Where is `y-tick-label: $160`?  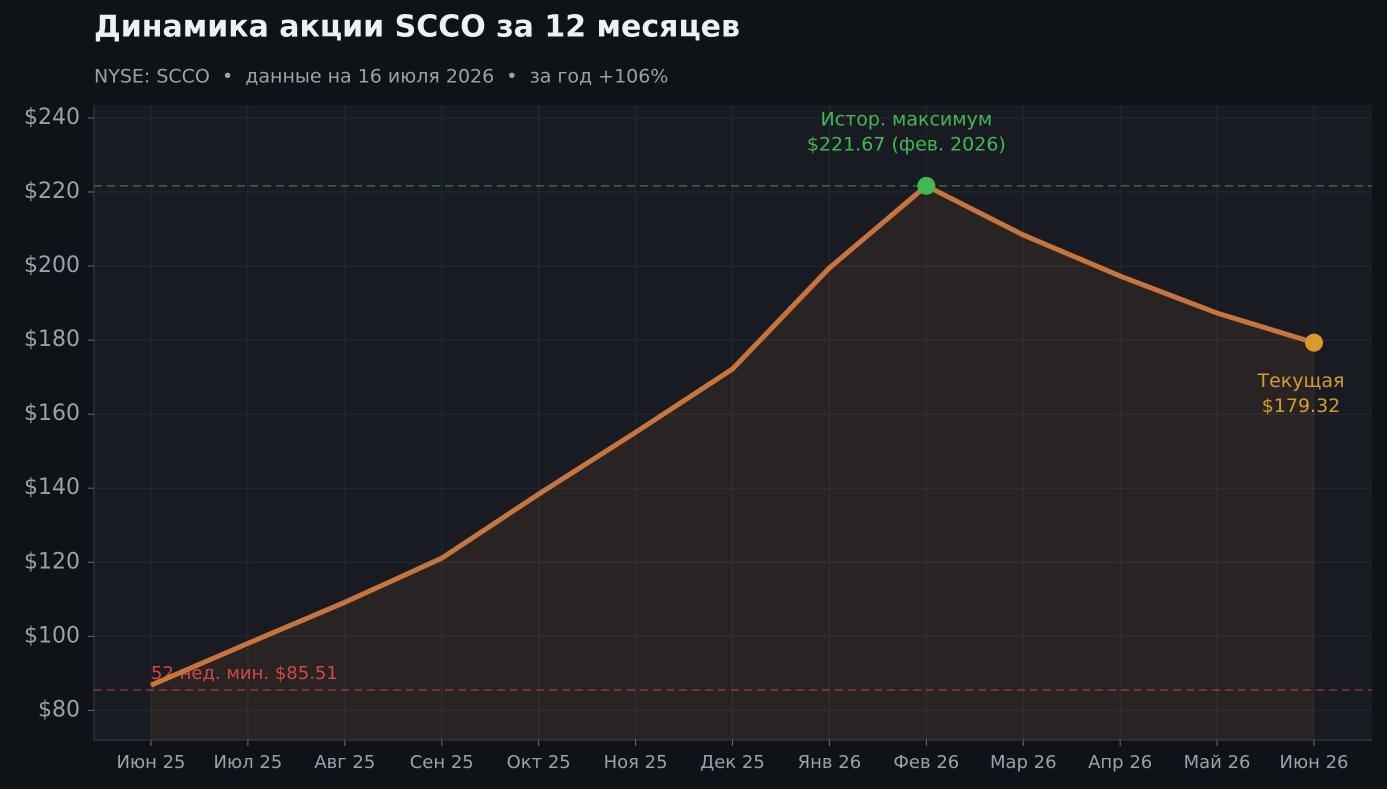 y-tick-label: $160 is located at coordinates (52, 413).